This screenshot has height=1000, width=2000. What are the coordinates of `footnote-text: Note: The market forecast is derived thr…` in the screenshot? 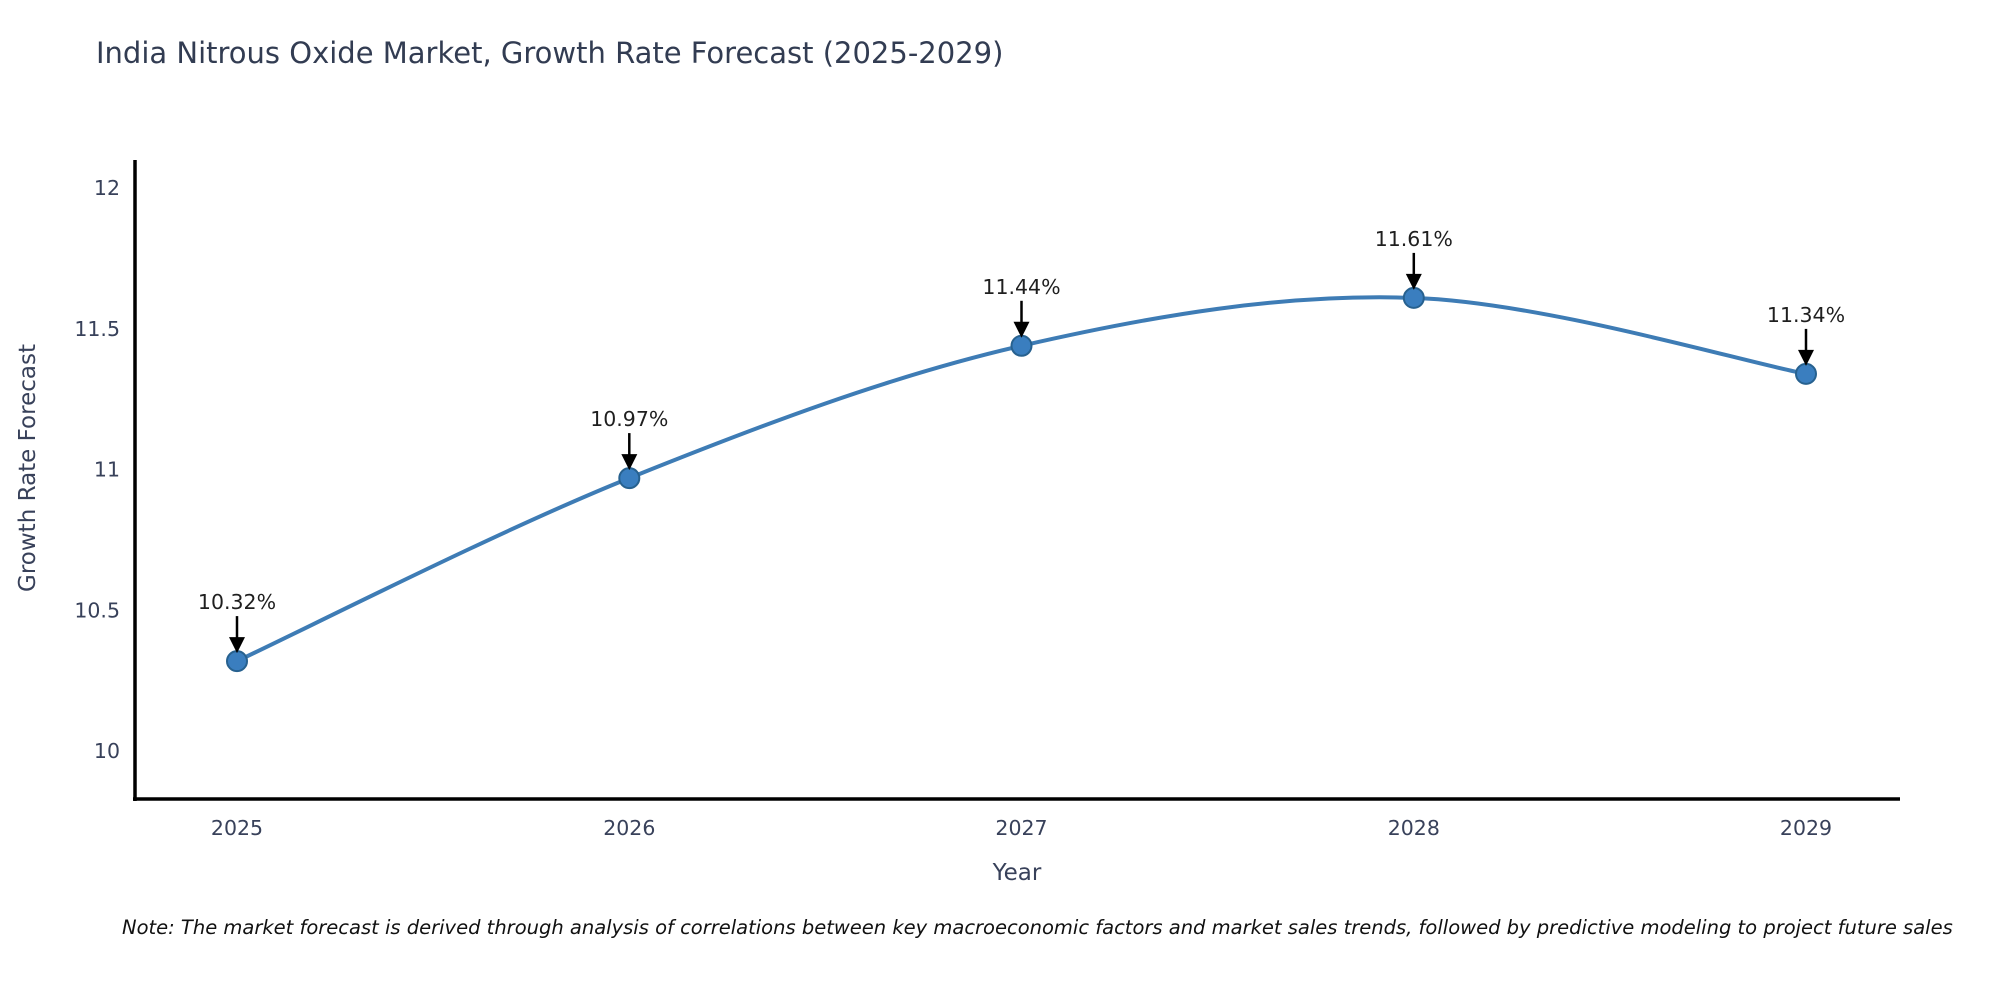 It's located at (1037, 927).